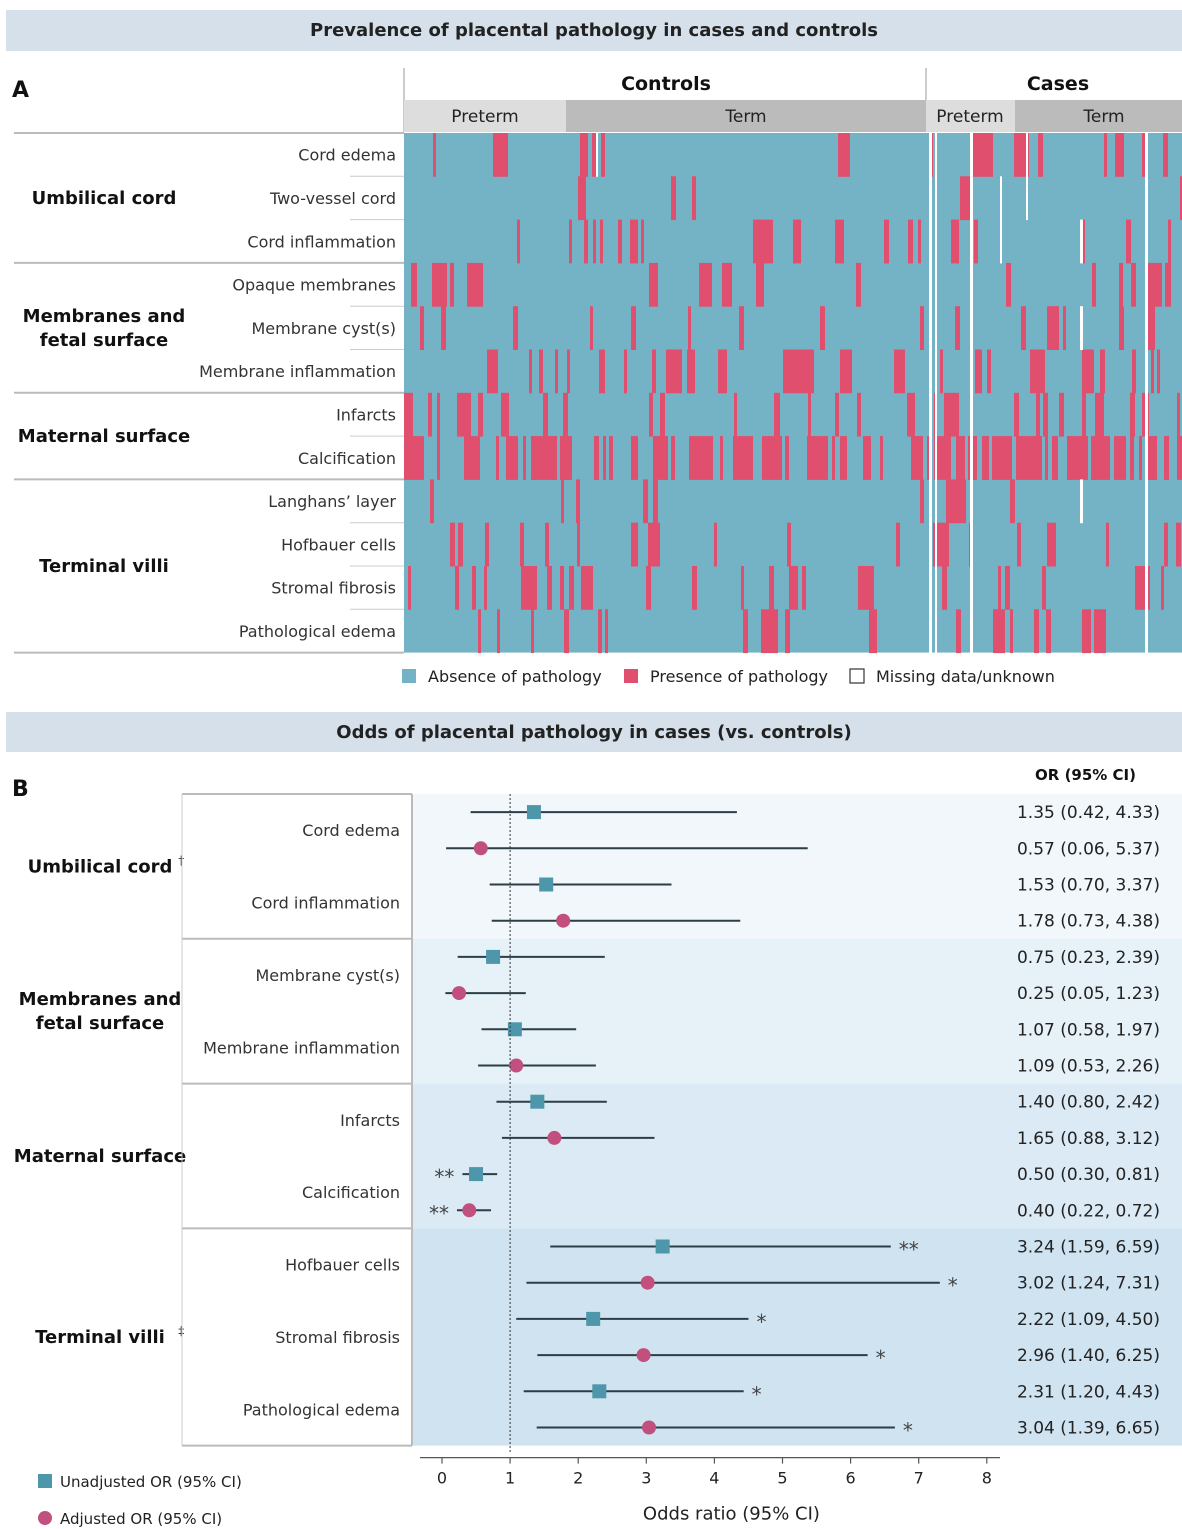  Describe the element at coordinates (366, 414) in the screenshot. I see `row-label: Infarcts` at that location.